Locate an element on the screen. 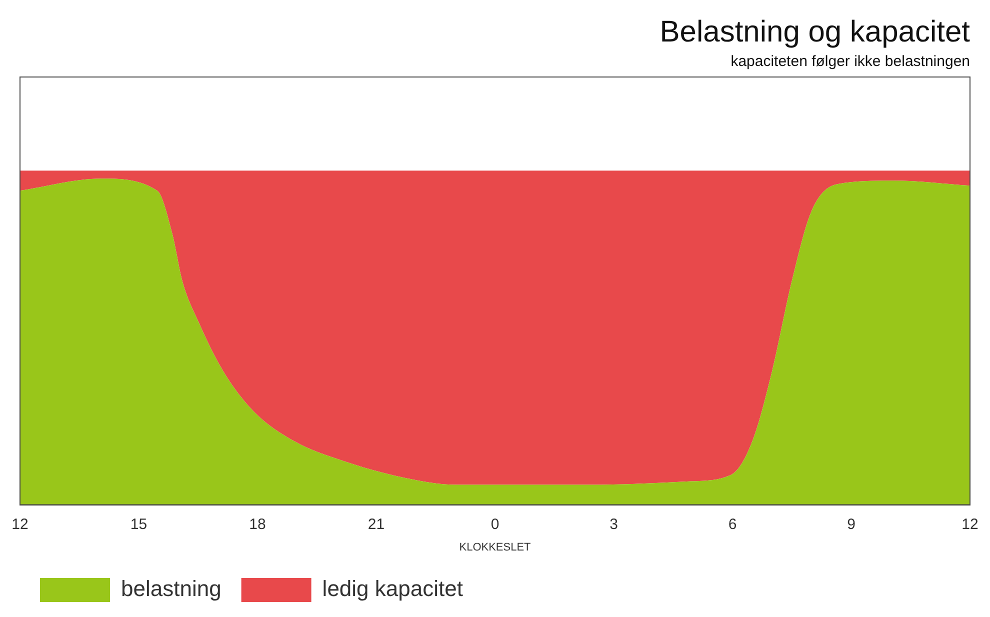 This screenshot has height=617, width=990. chart-title: Belastning og kapacitet is located at coordinates (815, 31).